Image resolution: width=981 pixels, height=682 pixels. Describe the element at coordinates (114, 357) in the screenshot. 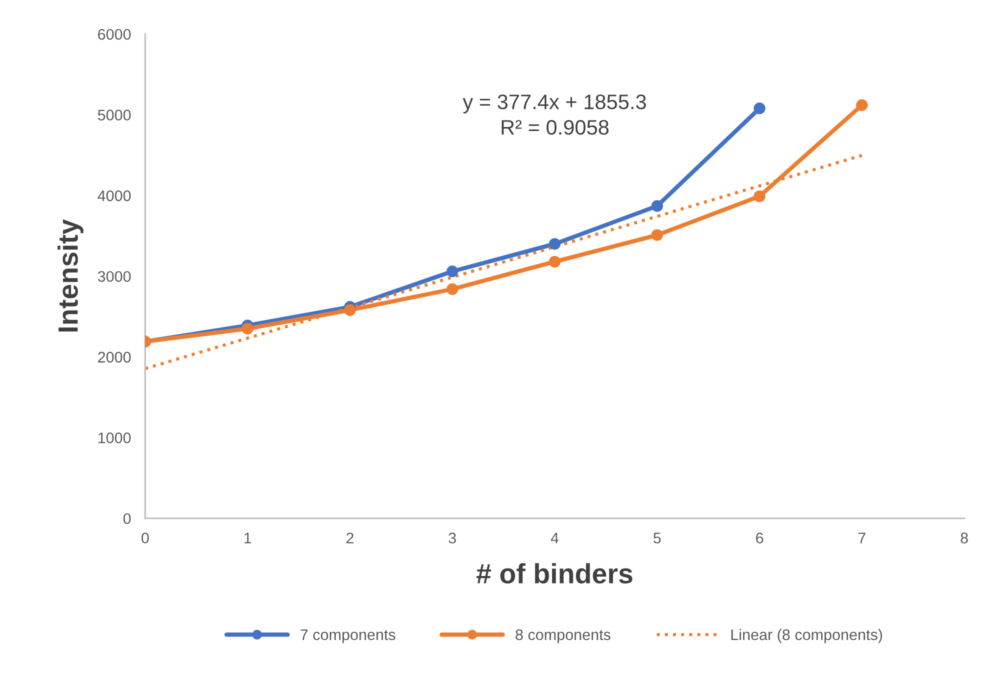

I see `y-tick-label: 2000` at that location.